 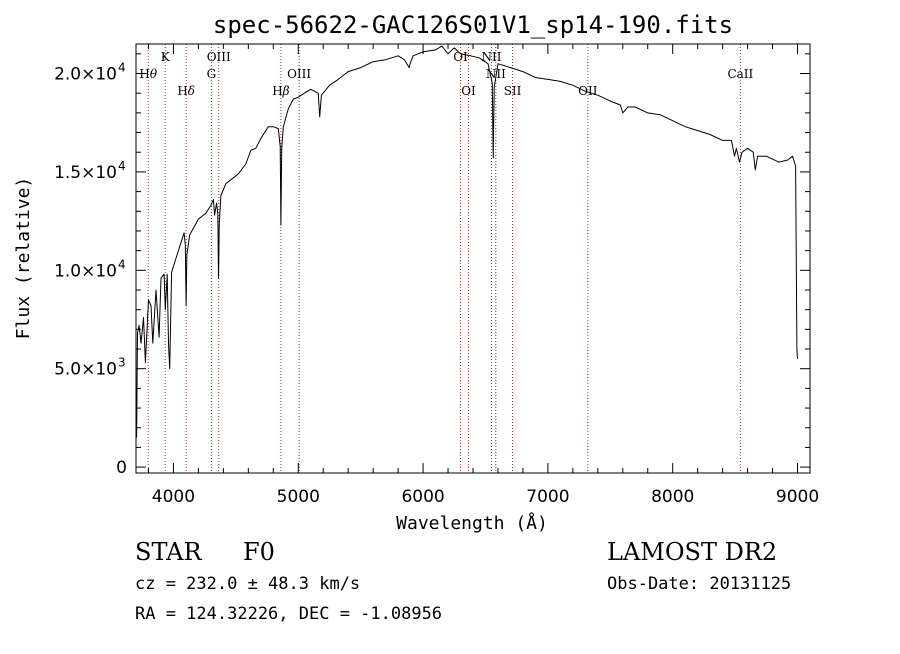 What do you see at coordinates (513, 91) in the screenshot?
I see `spectral-line-label: SII` at bounding box center [513, 91].